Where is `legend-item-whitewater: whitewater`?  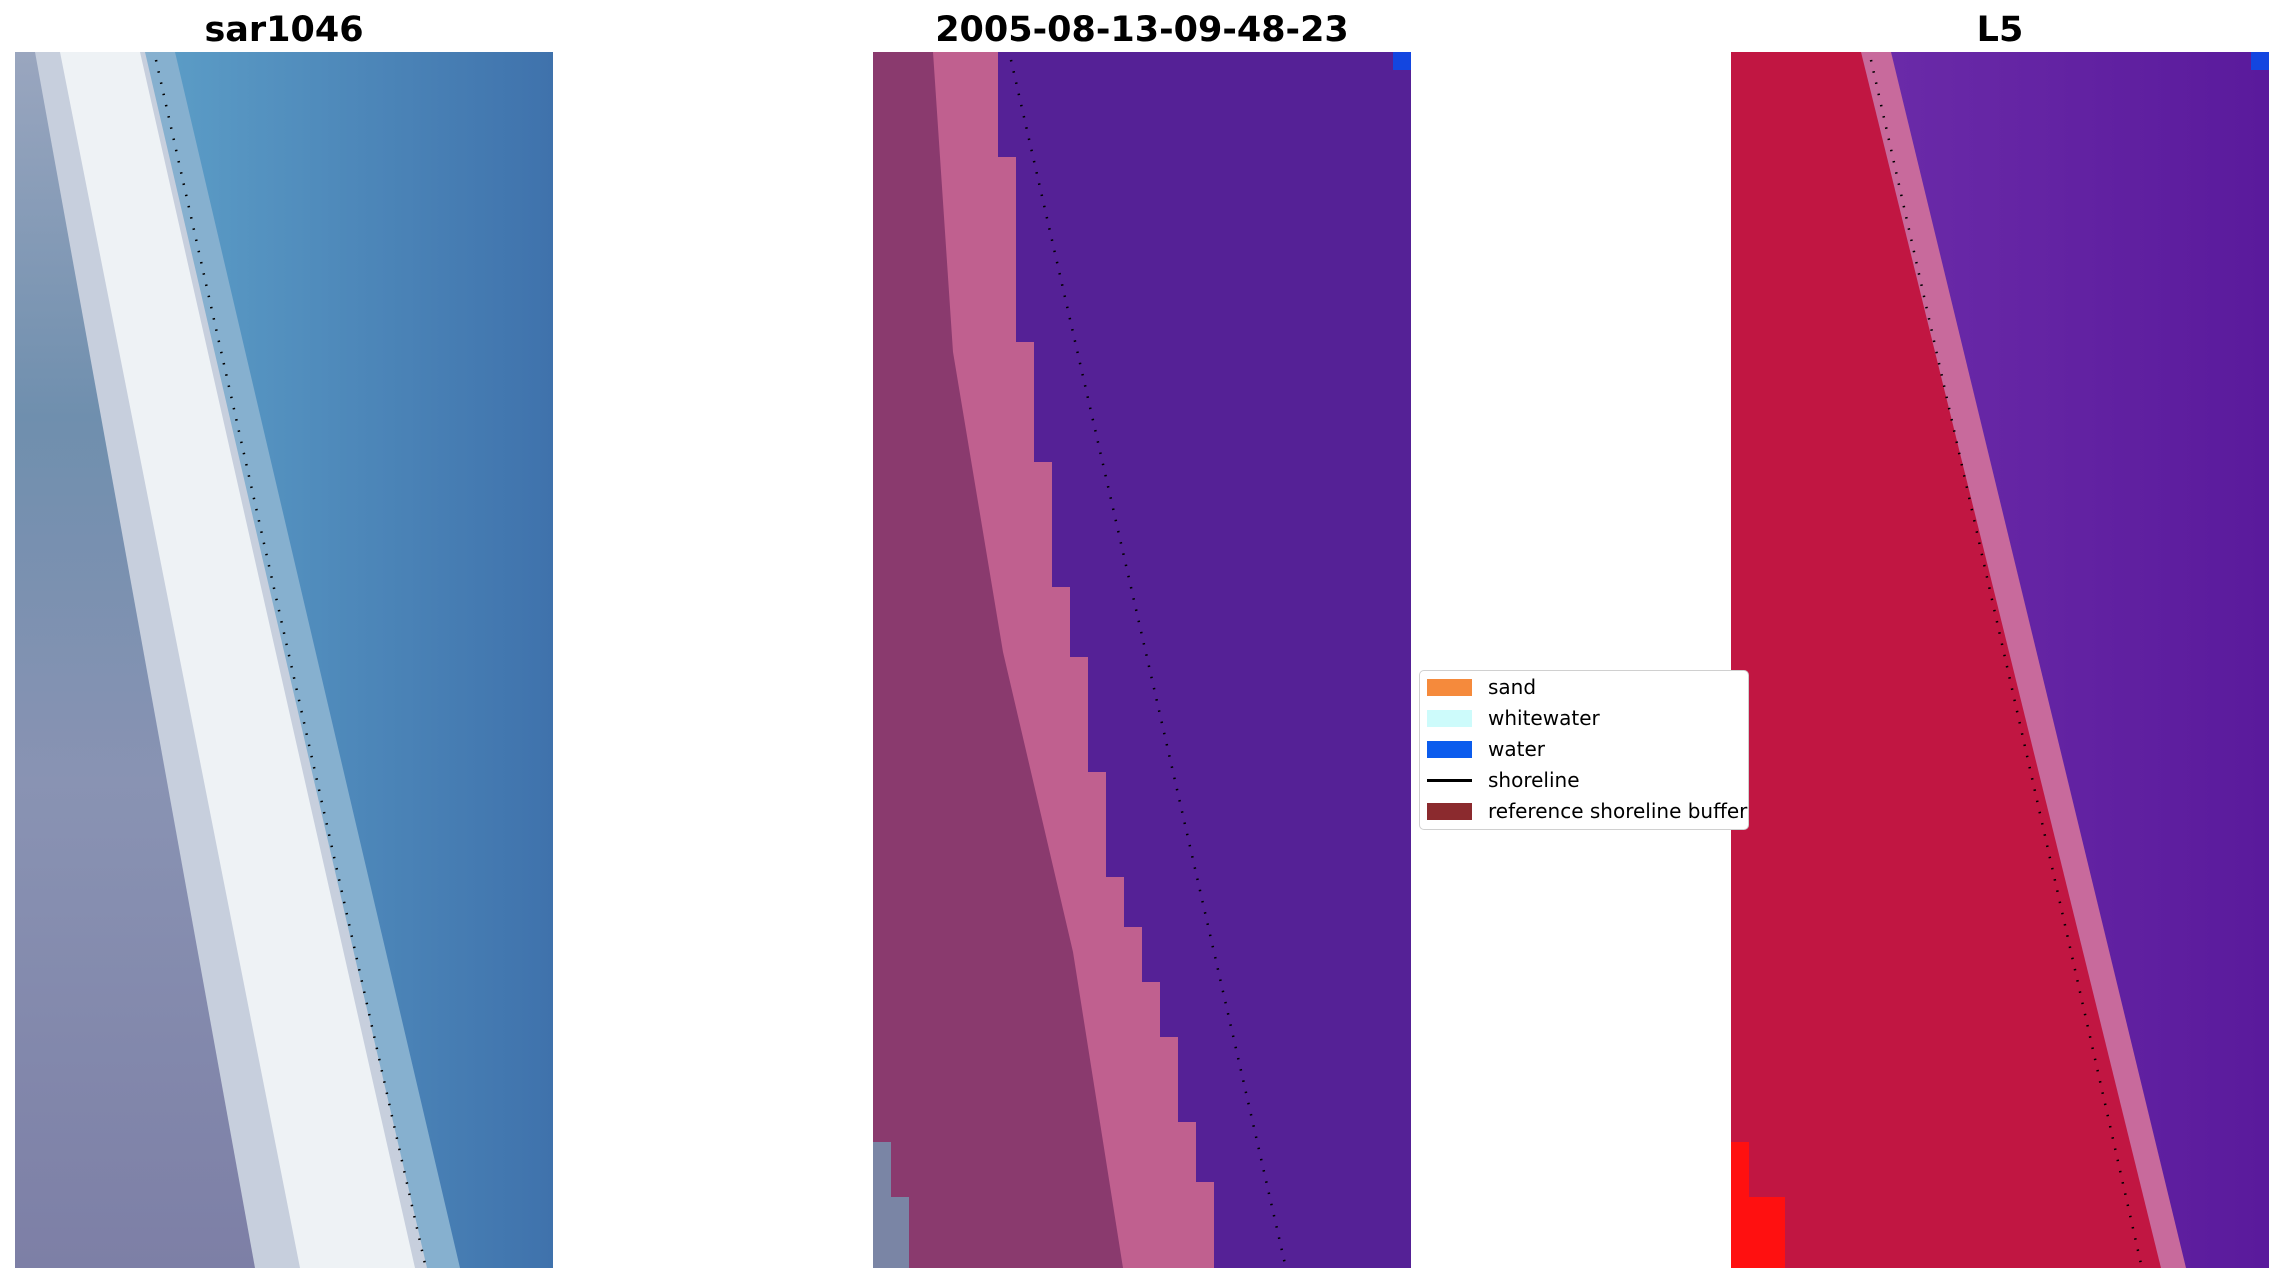
legend-item-whitewater: whitewater is located at coordinates (1513, 718).